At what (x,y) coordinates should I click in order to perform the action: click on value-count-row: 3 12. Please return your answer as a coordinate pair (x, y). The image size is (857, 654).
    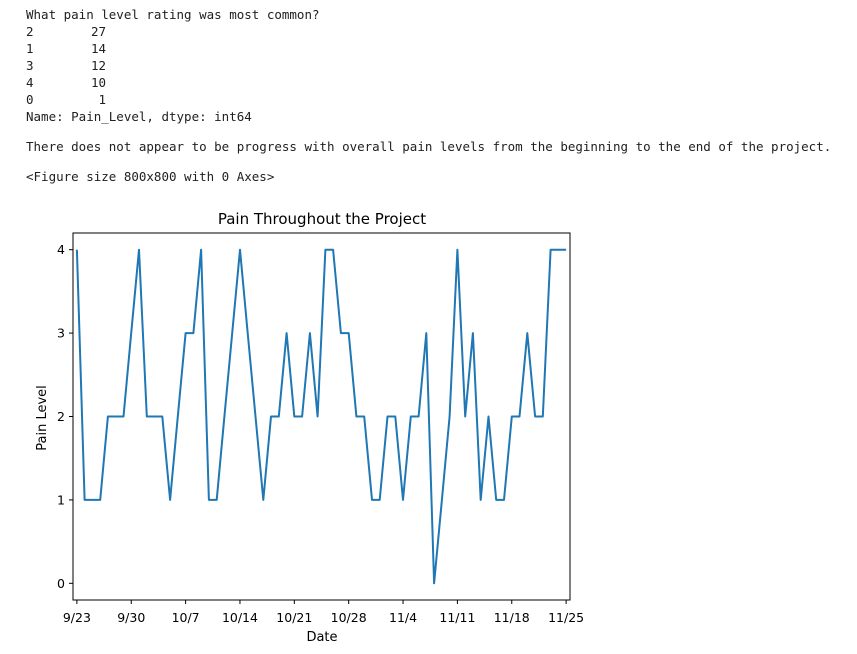
    Looking at the image, I should click on (428, 65).